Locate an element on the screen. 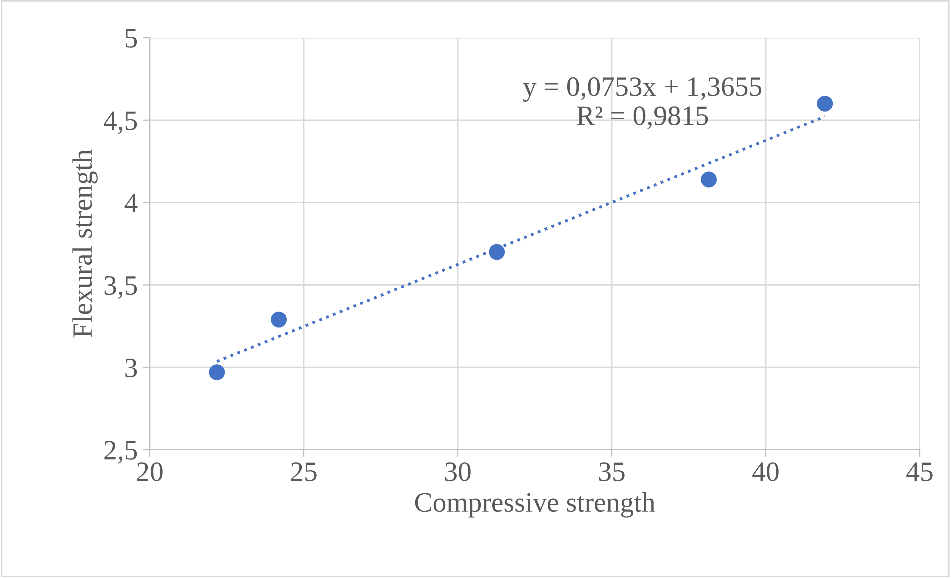  y-tick-label: 2,5 is located at coordinates (121, 452).